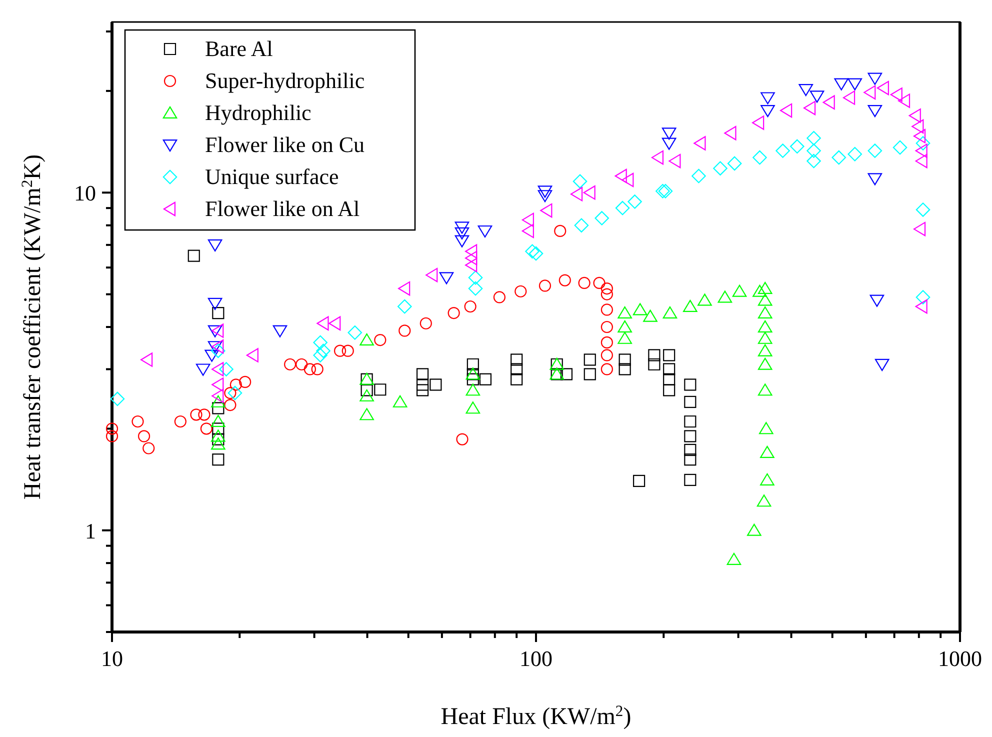 The width and height of the screenshot is (992, 737). Describe the element at coordinates (90, 531) in the screenshot. I see `y-tick-label: 1` at that location.